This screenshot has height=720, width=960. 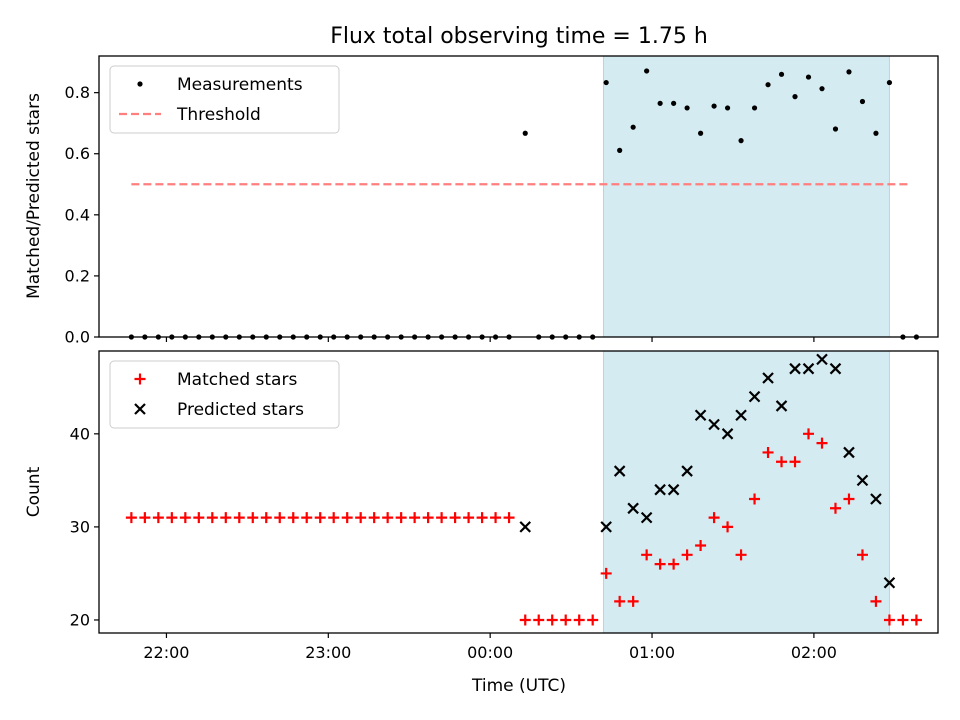 What do you see at coordinates (519, 36) in the screenshot?
I see `chart-title: Flux total observing time = 1.75 h` at bounding box center [519, 36].